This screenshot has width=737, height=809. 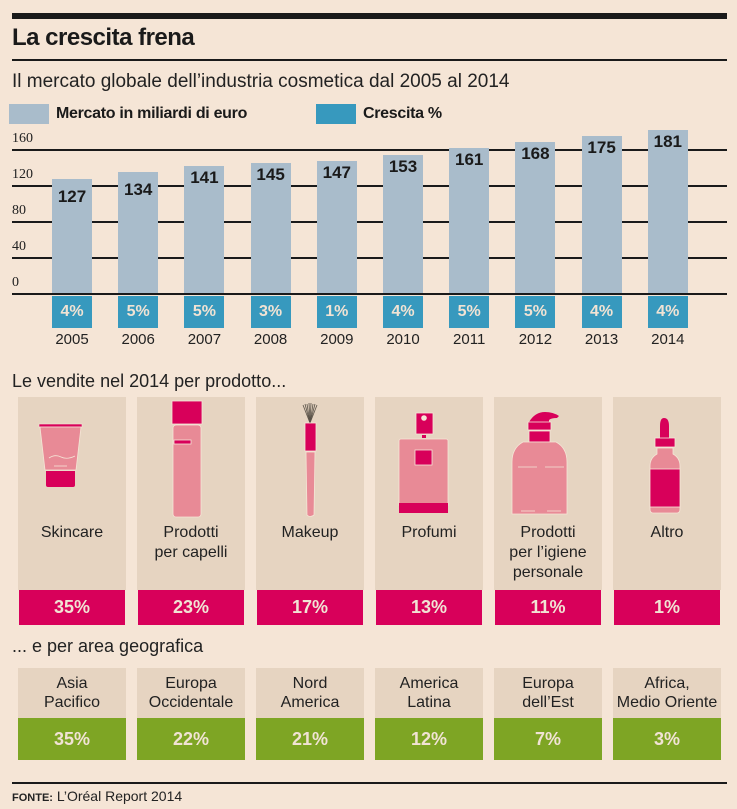 I want to click on product-share: 11%, so click(x=548, y=607).